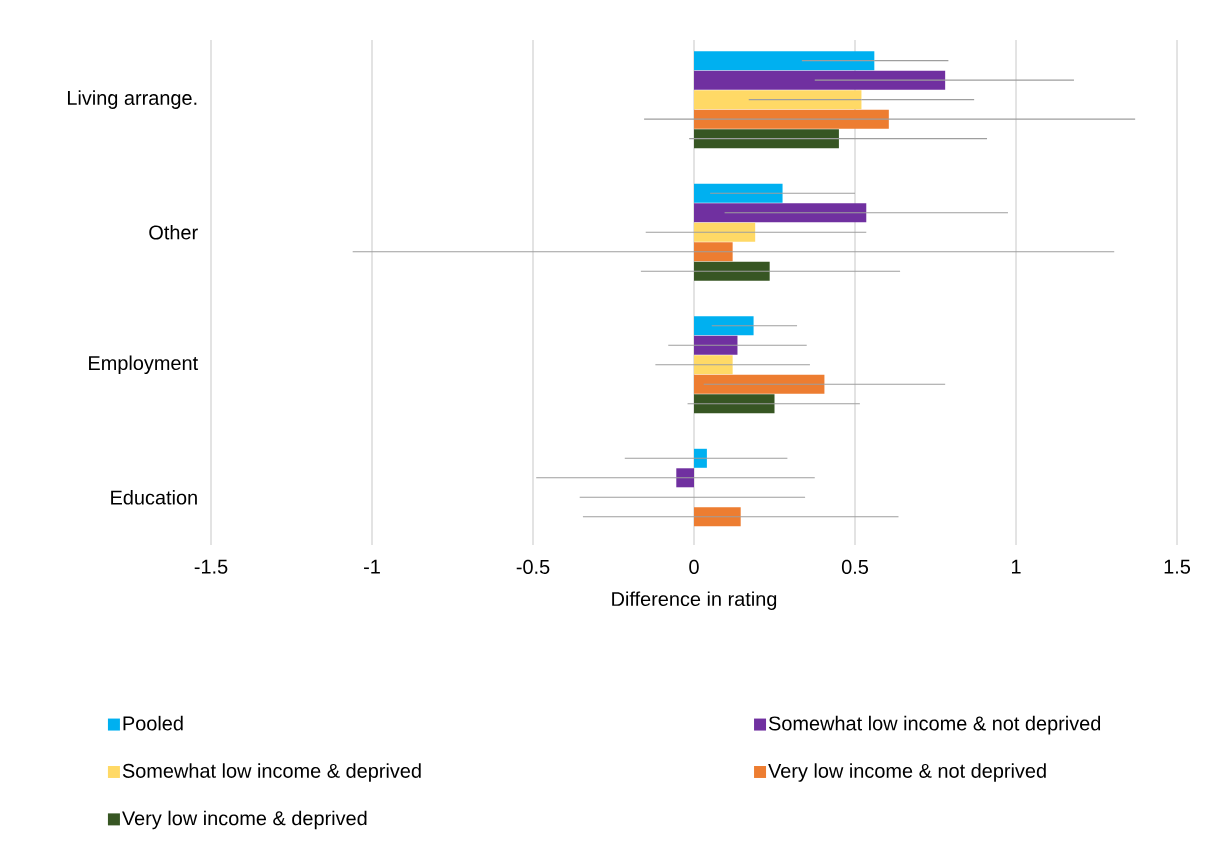 The width and height of the screenshot is (1218, 844). I want to click on x-tick-label: -1, so click(372, 566).